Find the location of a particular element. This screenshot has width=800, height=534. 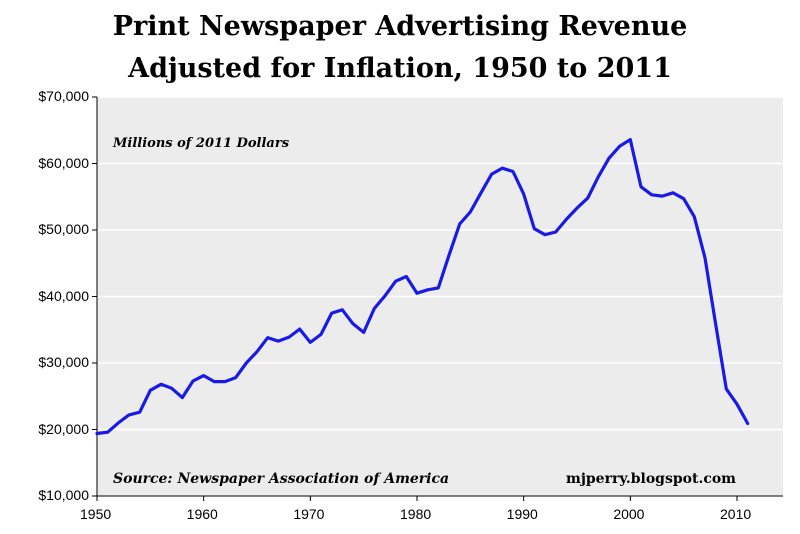

y-tick-label-1: $20,000 is located at coordinates (63, 428).